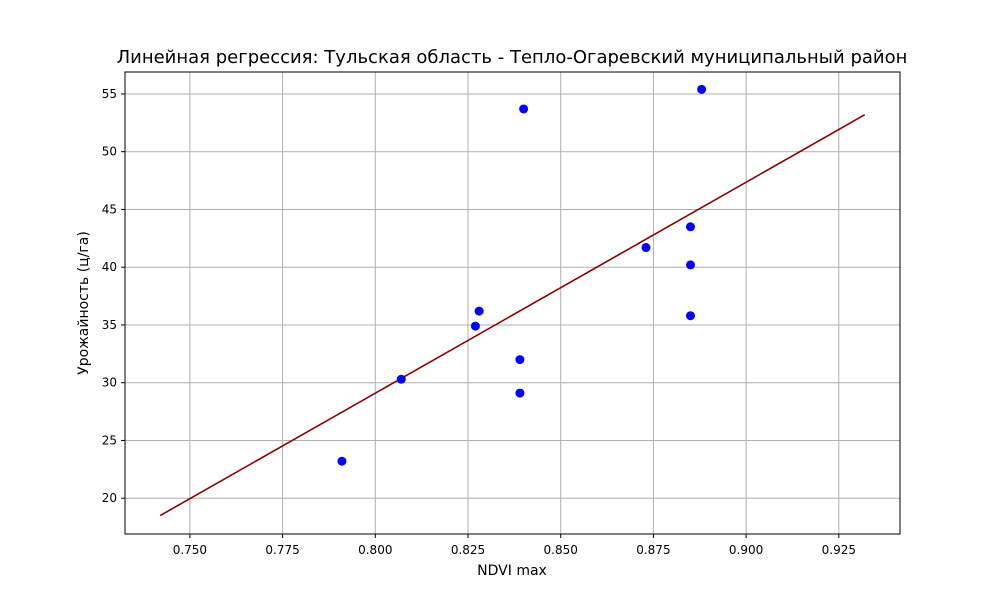  Describe the element at coordinates (190, 550) in the screenshot. I see `x-tick-label: 0.750` at that location.